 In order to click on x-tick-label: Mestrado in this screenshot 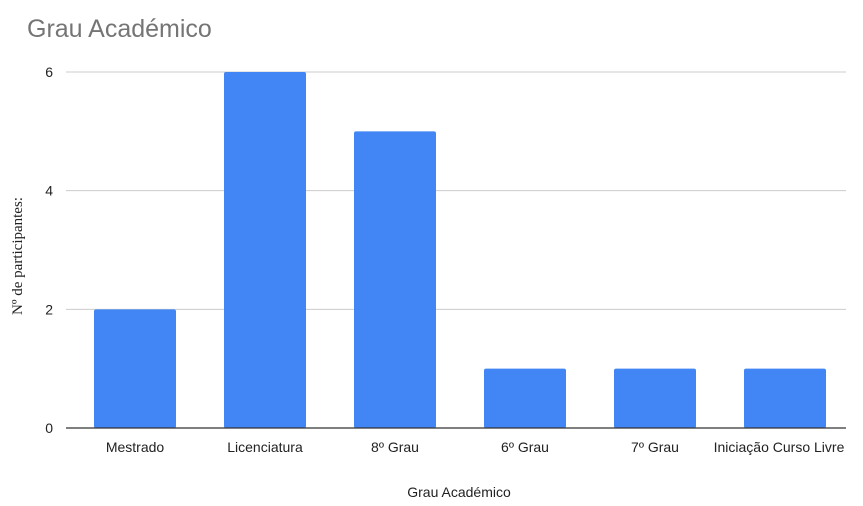, I will do `click(135, 447)`.